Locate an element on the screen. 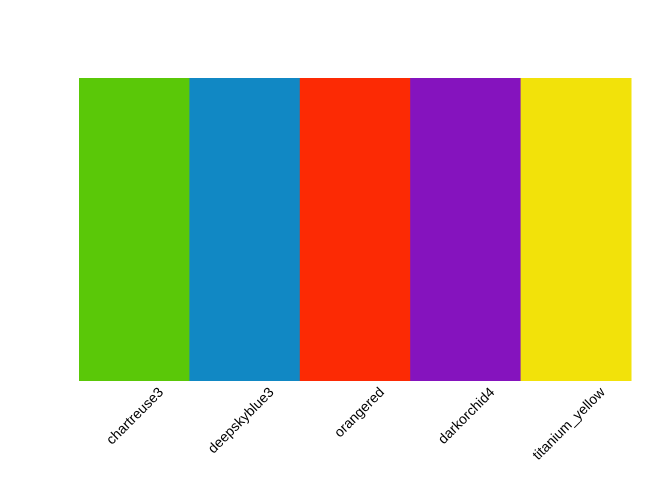  swatch-titanium_yellow is located at coordinates (576, 229).